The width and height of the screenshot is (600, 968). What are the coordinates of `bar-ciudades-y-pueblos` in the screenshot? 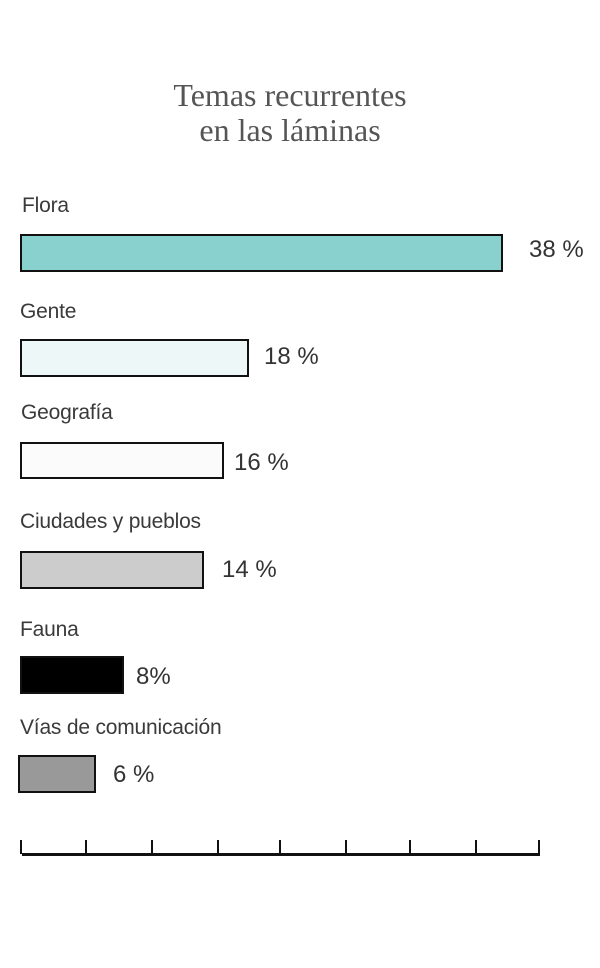 It's located at (112, 570).